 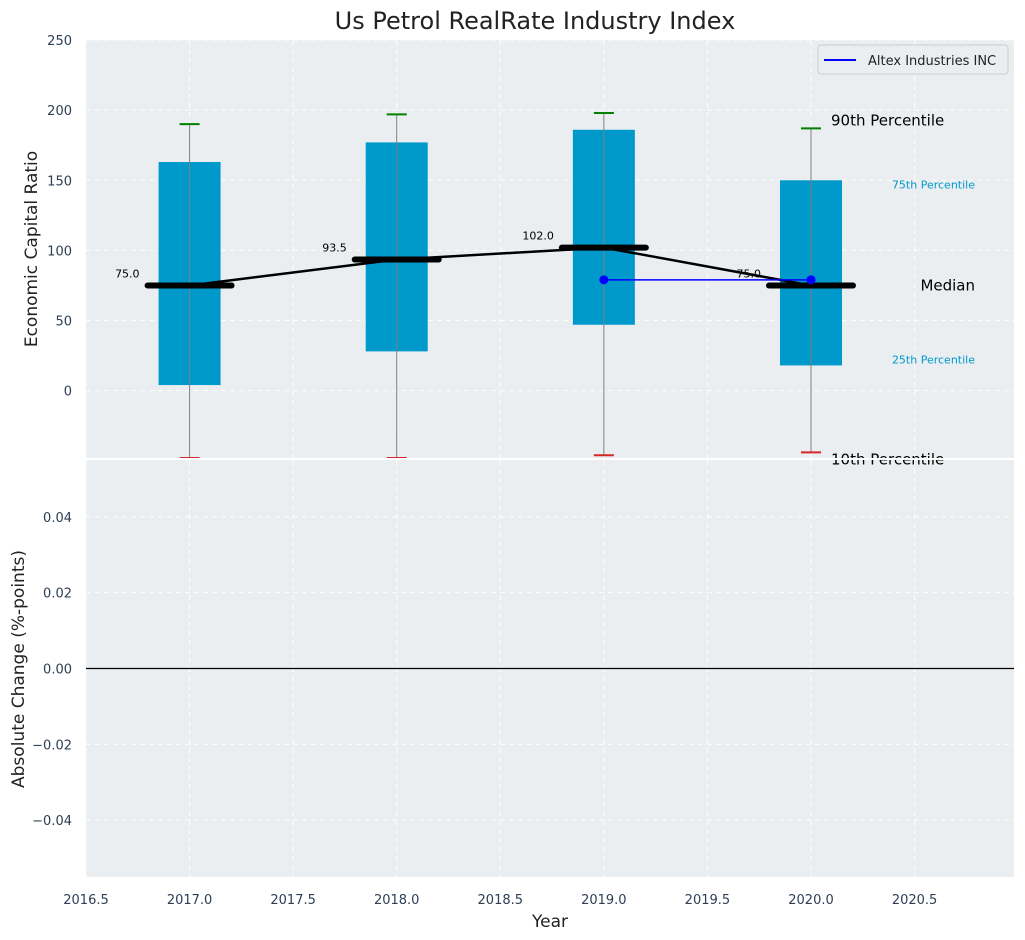 I want to click on x-tick-label: 2019.0, so click(x=604, y=900).